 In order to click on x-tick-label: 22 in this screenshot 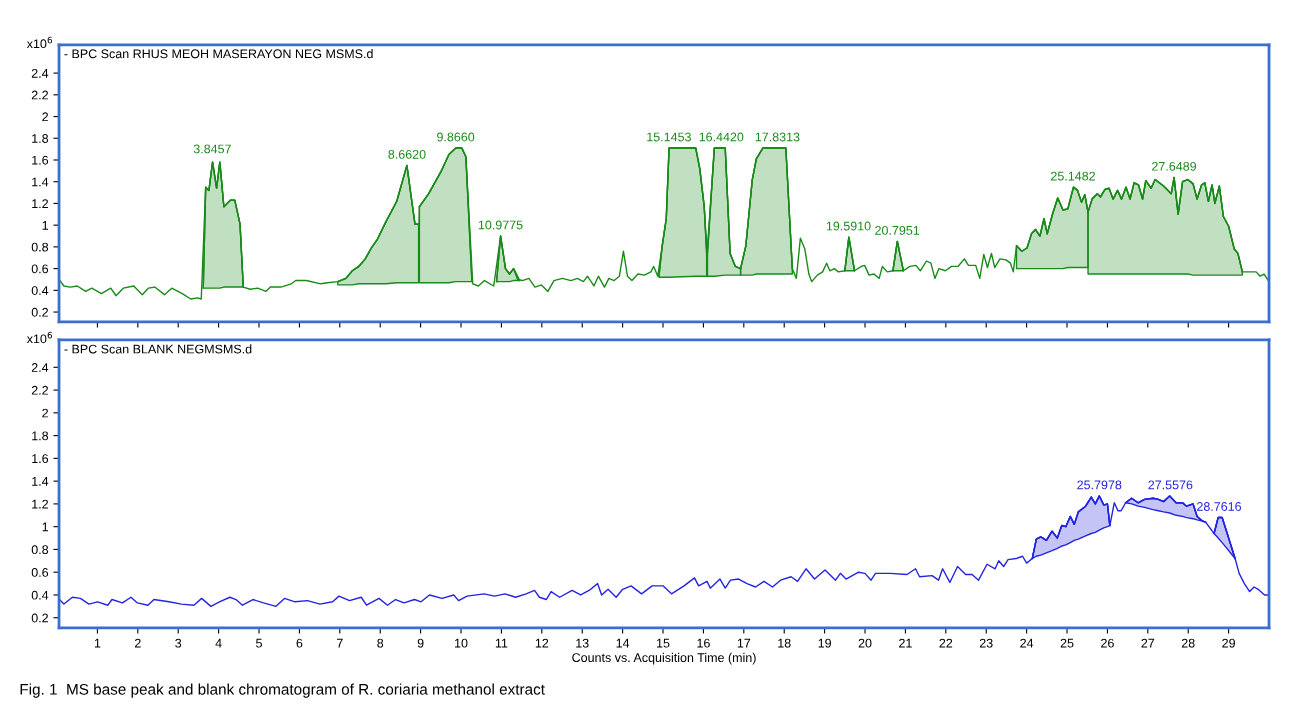, I will do `click(946, 643)`.